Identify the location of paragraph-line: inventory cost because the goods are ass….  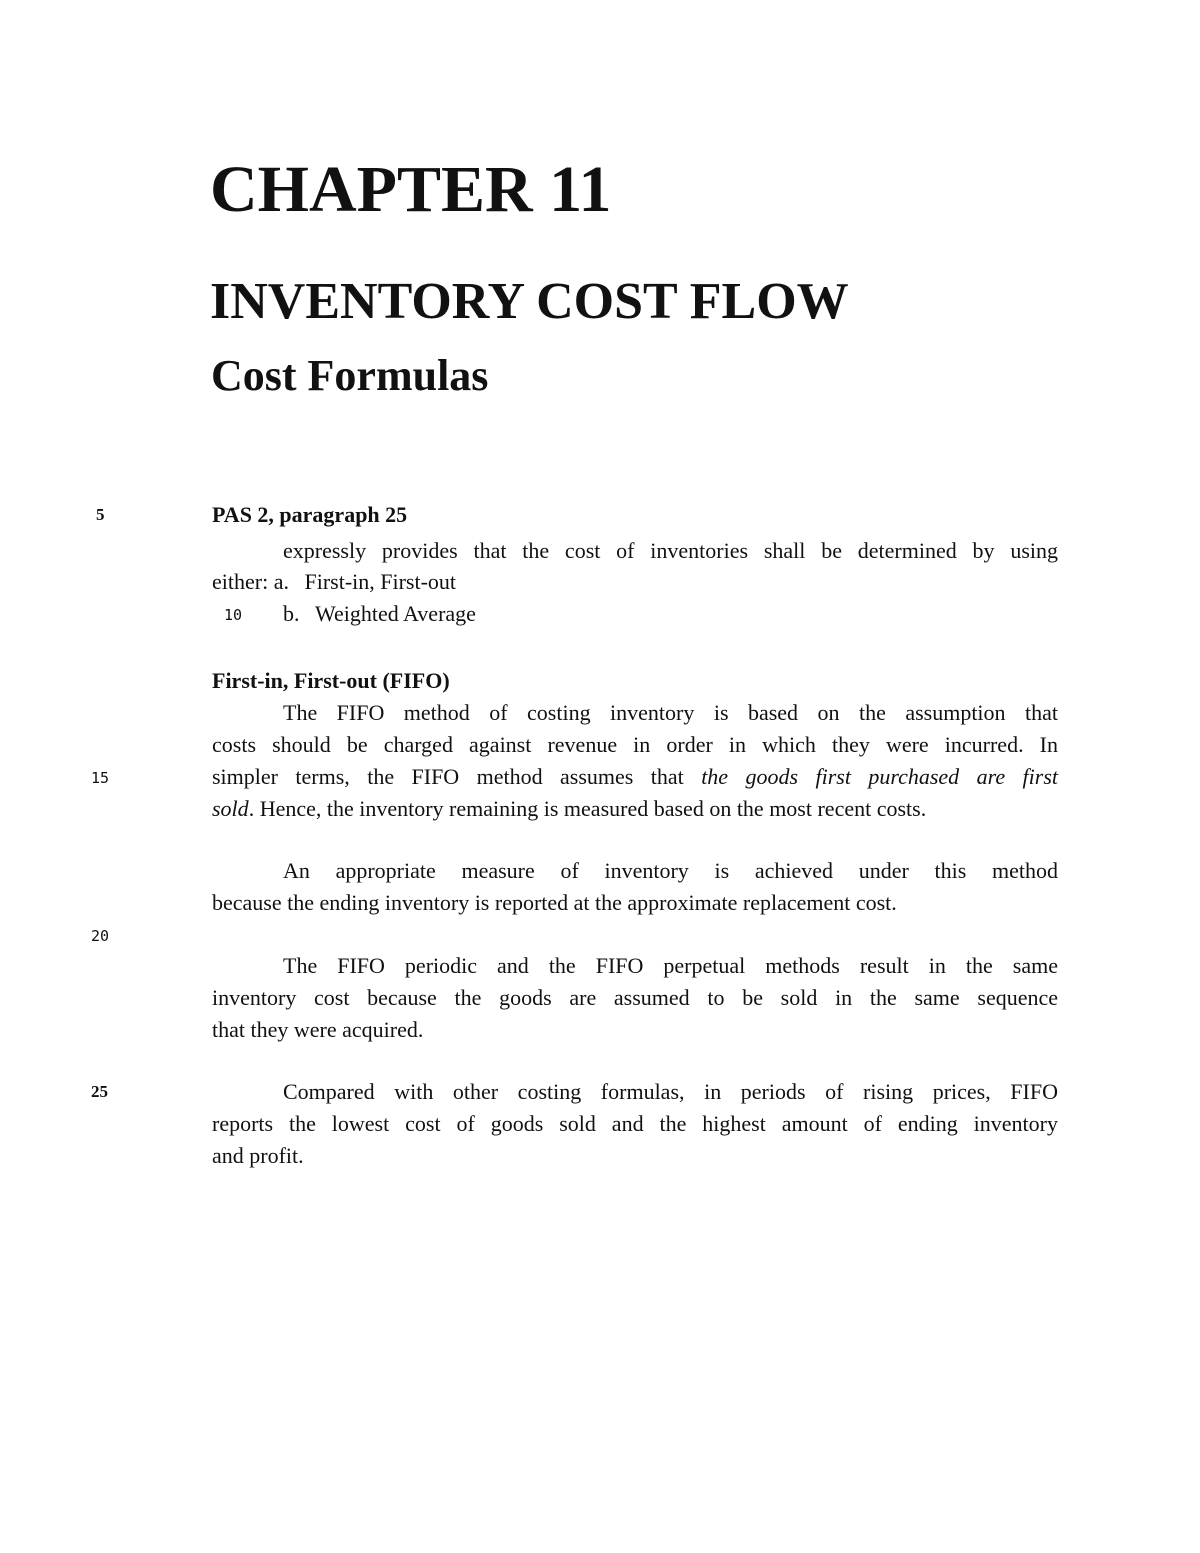
(635, 997).